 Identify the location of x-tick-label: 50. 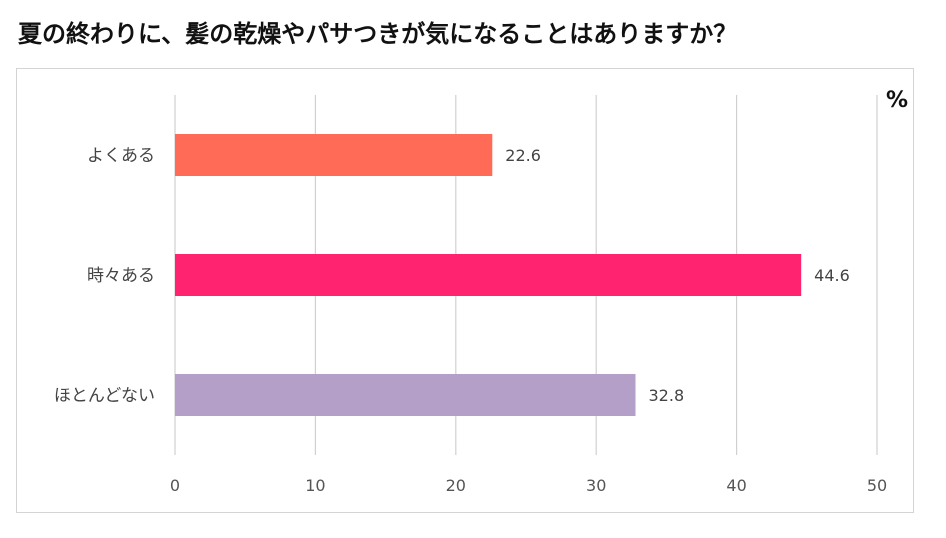
(877, 485).